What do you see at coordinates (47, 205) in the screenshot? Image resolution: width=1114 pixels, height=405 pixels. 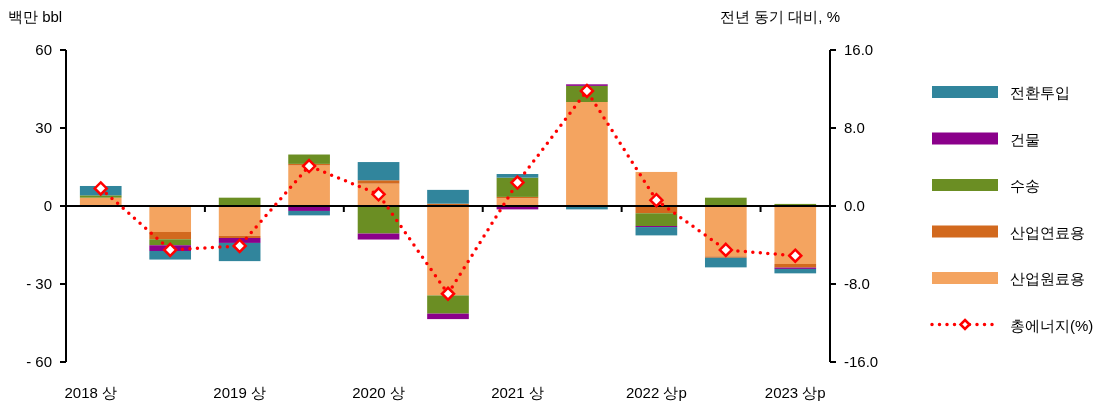 I see `y-tick-label: 0` at bounding box center [47, 205].